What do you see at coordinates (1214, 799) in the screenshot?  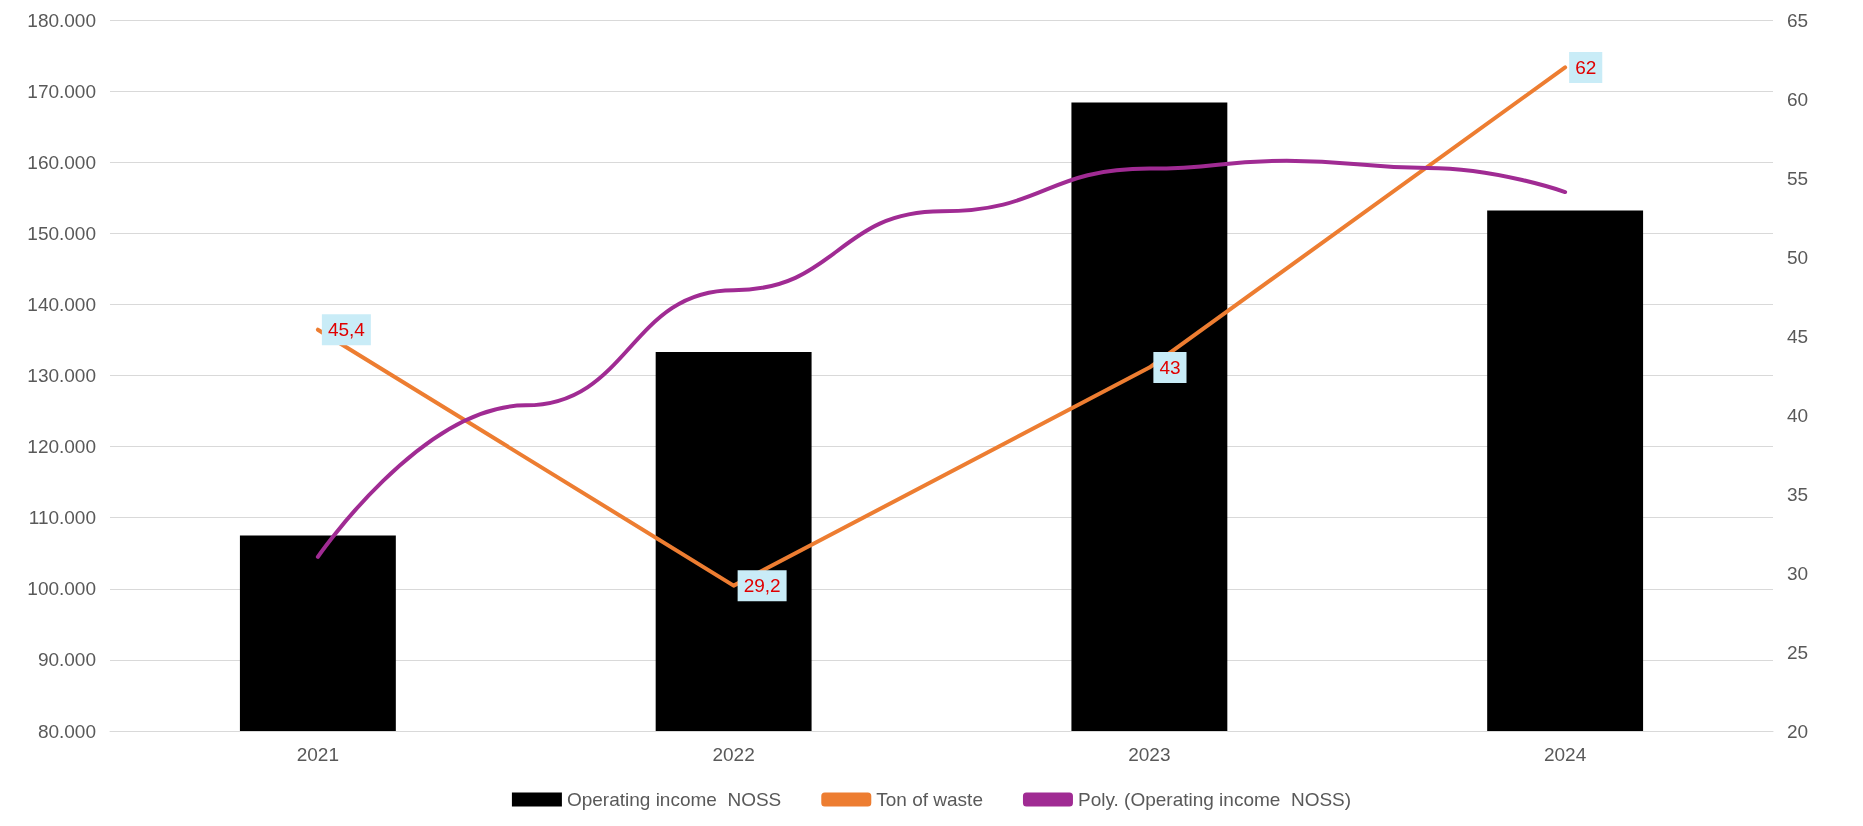 I see `legend-label: Poly. (Operating income NOSS)` at bounding box center [1214, 799].